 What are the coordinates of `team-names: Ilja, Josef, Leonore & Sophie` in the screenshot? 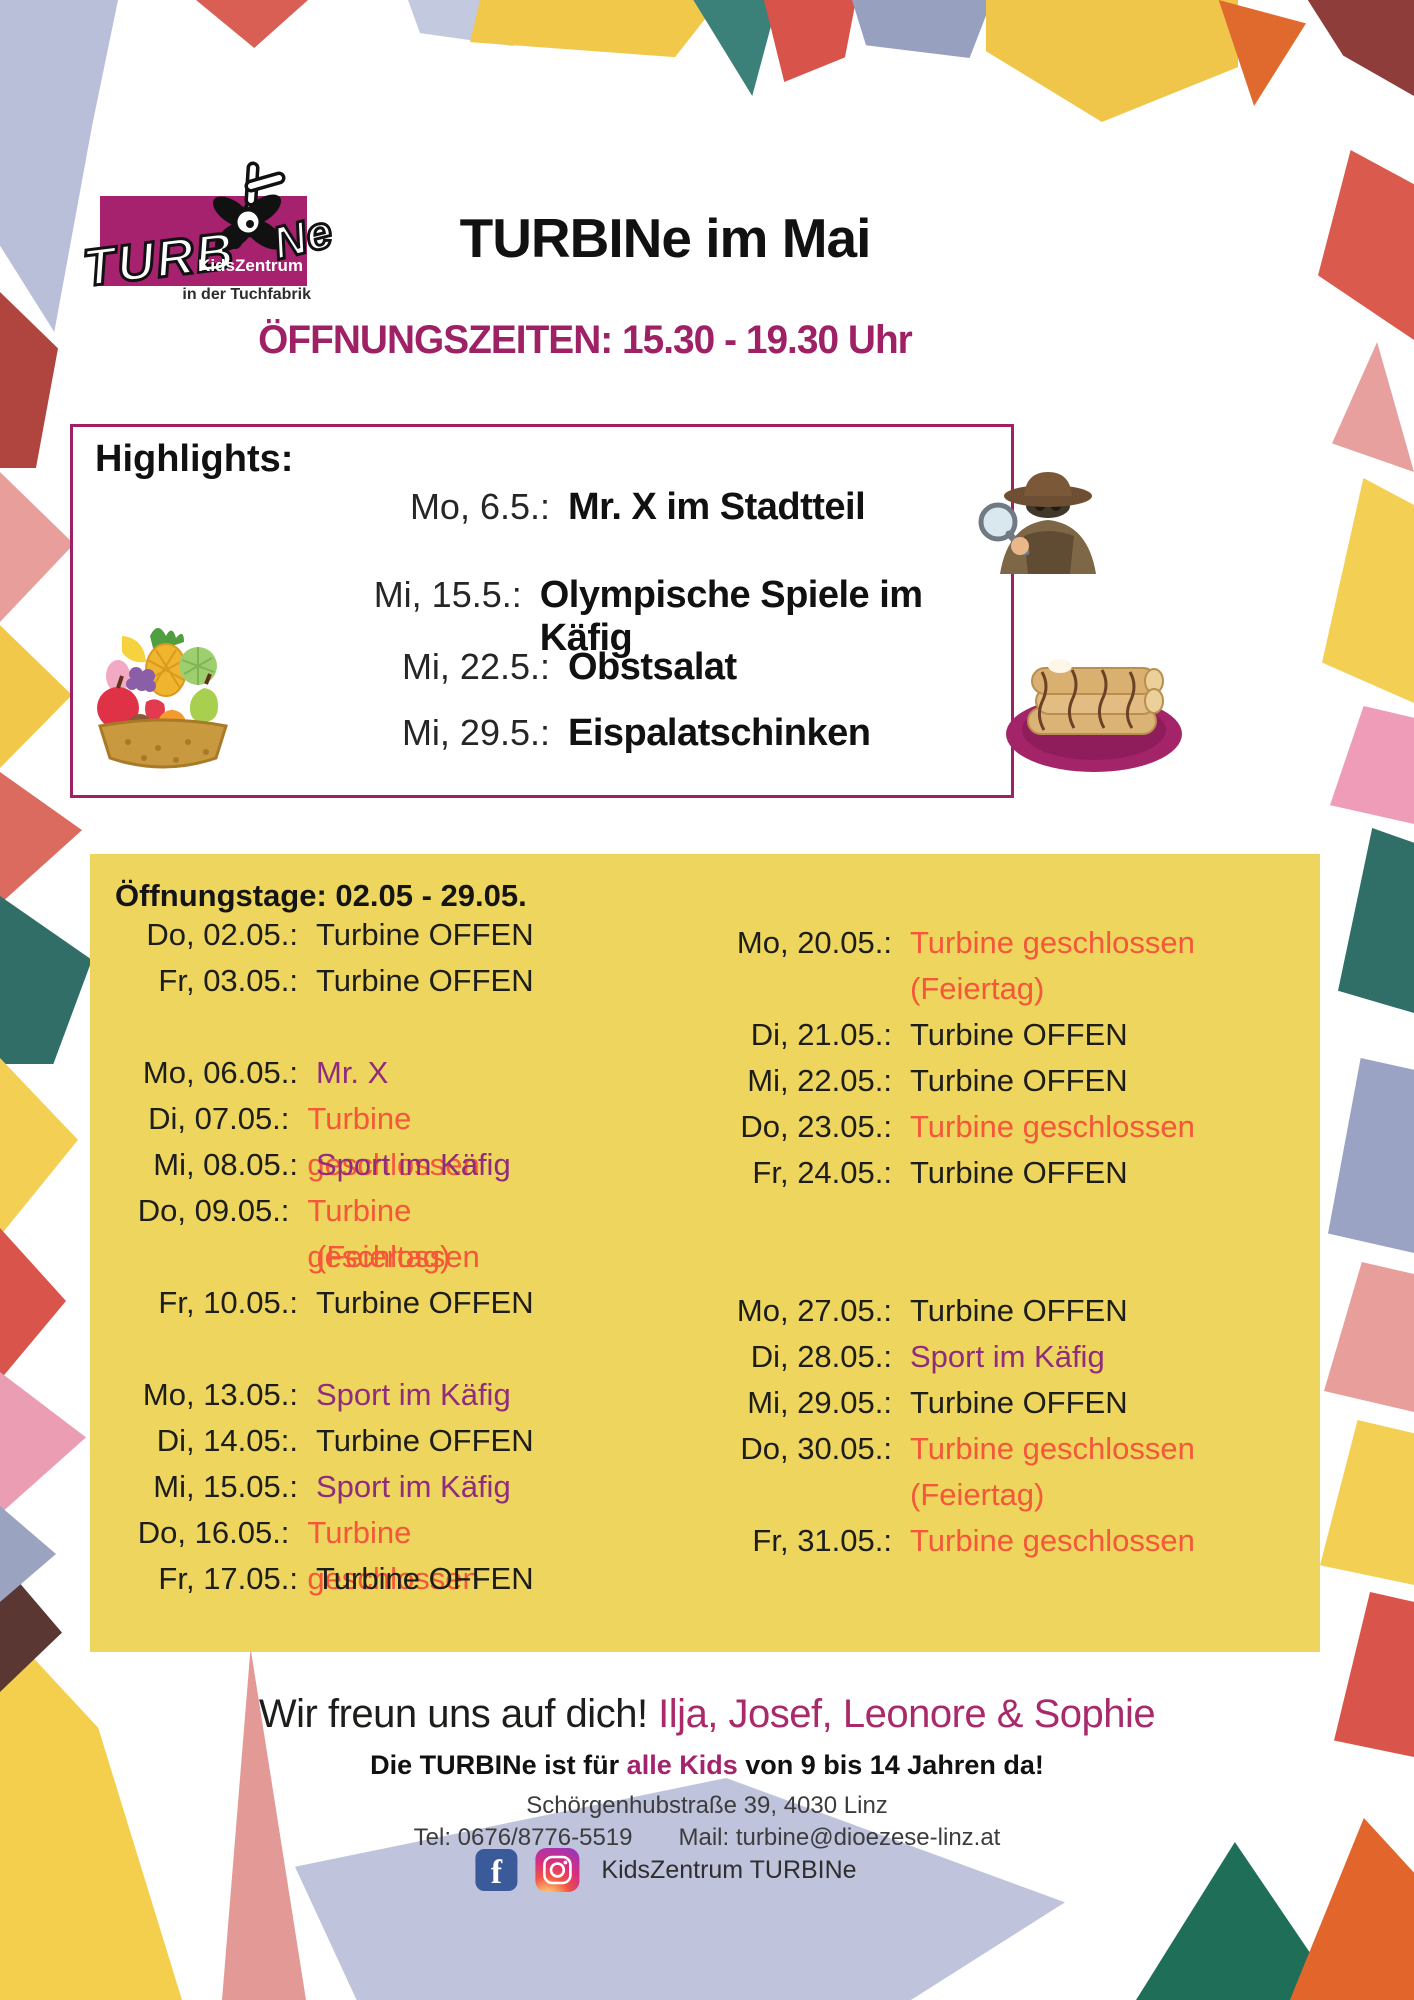 It's located at (901, 1714).